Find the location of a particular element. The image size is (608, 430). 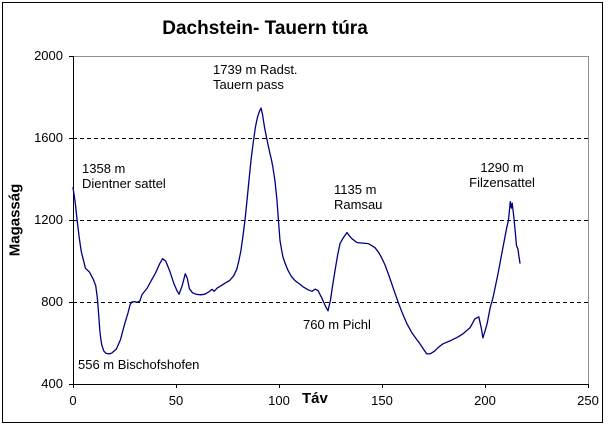

annotation-radst-line: Tauern pass is located at coordinates (248, 84).